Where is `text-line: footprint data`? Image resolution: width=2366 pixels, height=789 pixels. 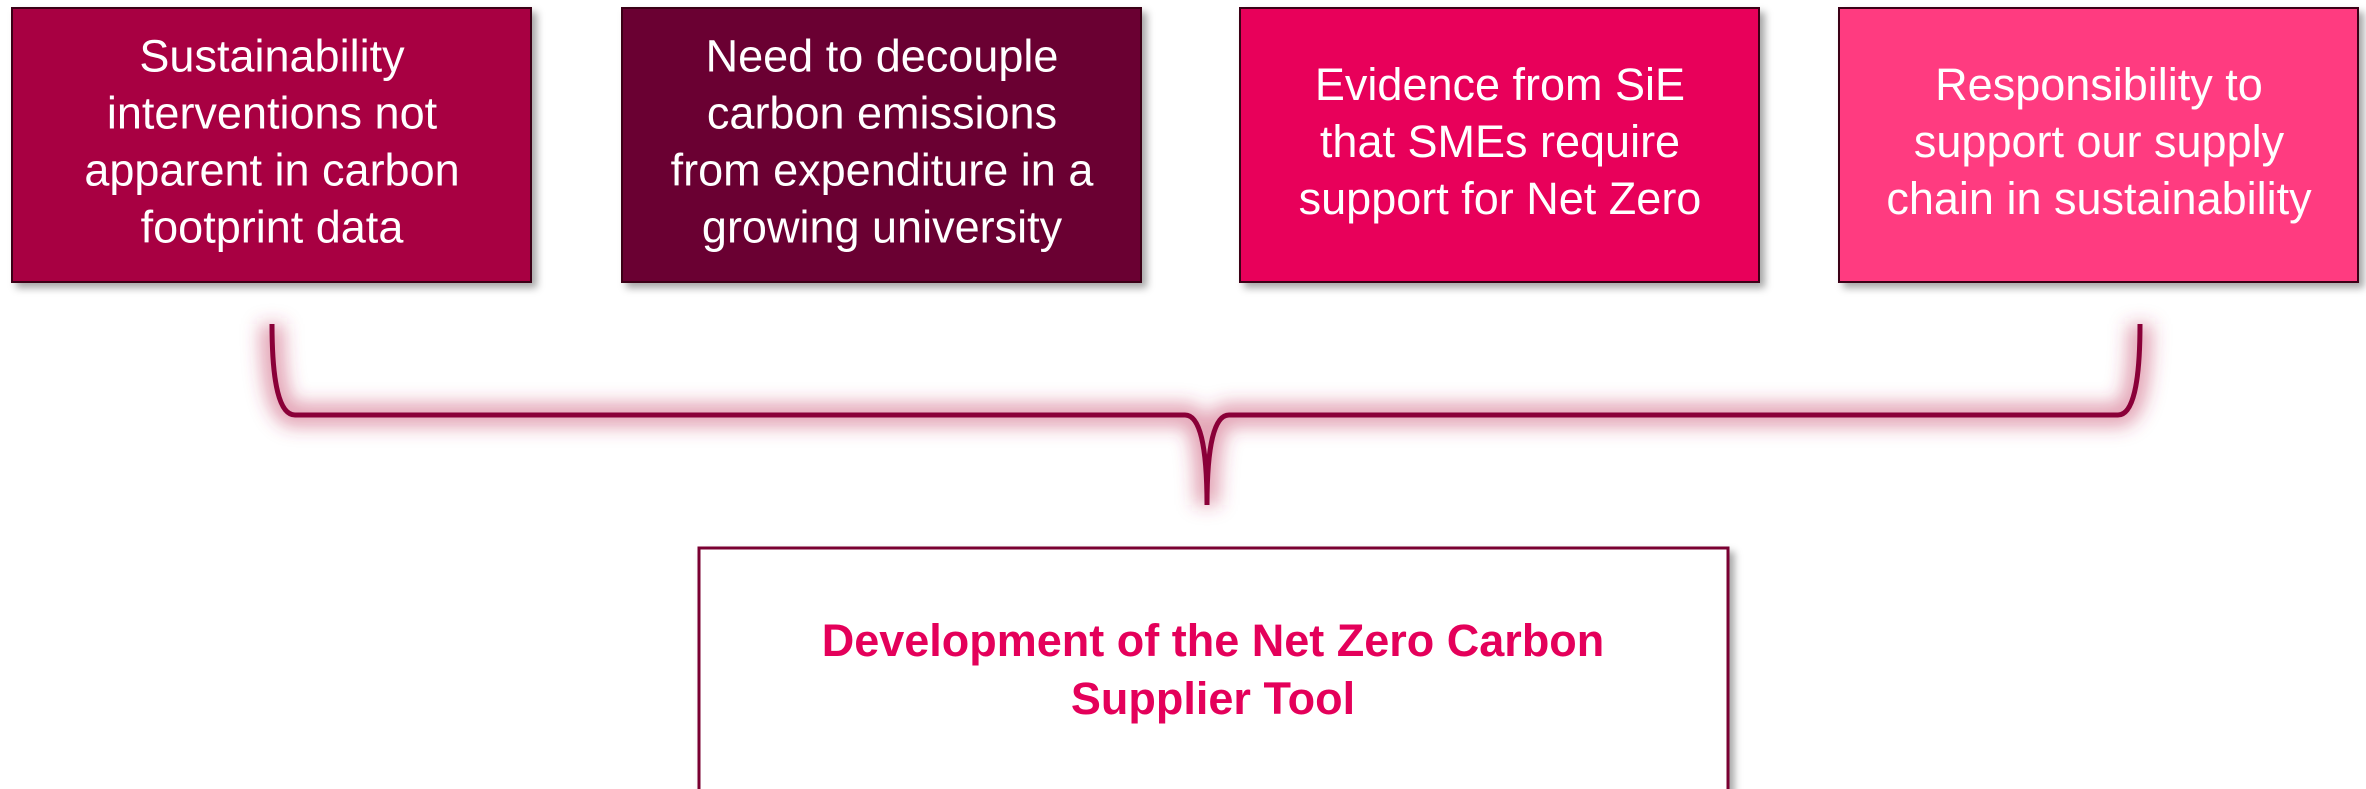
text-line: footprint data is located at coordinates (273, 226).